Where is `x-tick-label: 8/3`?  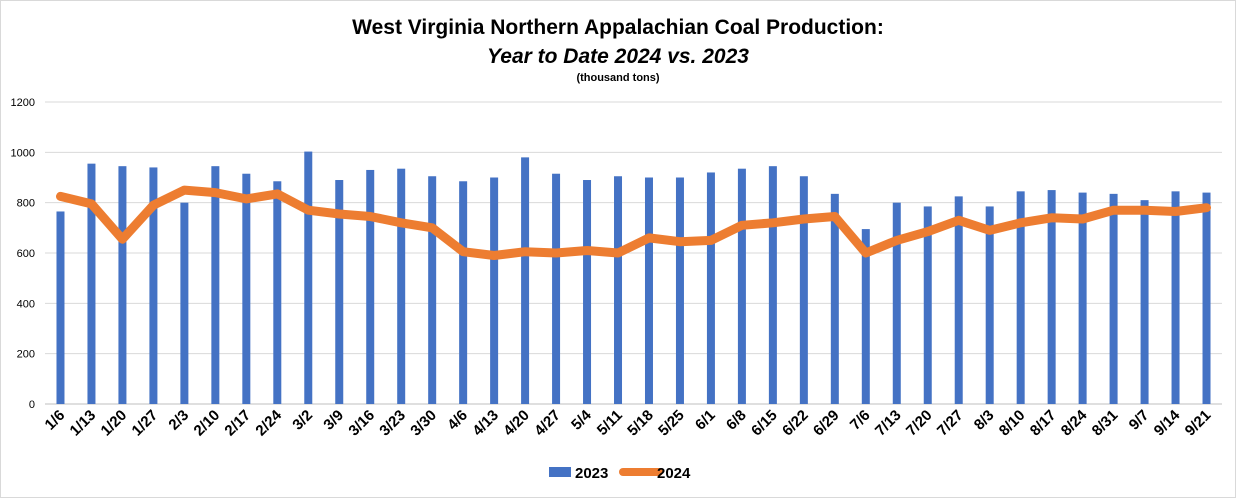
x-tick-label: 8/3 is located at coordinates (984, 420).